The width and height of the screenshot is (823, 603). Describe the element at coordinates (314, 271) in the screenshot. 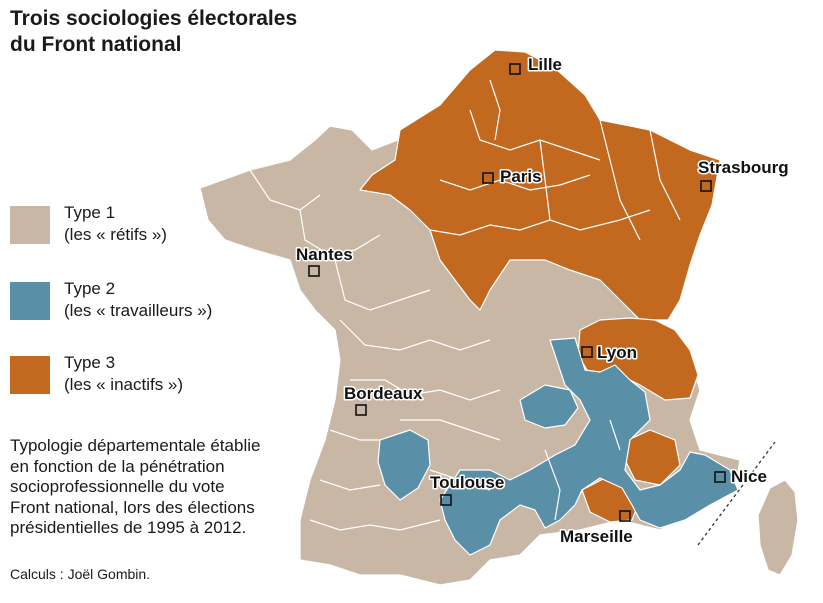

I see `city-marker-nantes` at that location.